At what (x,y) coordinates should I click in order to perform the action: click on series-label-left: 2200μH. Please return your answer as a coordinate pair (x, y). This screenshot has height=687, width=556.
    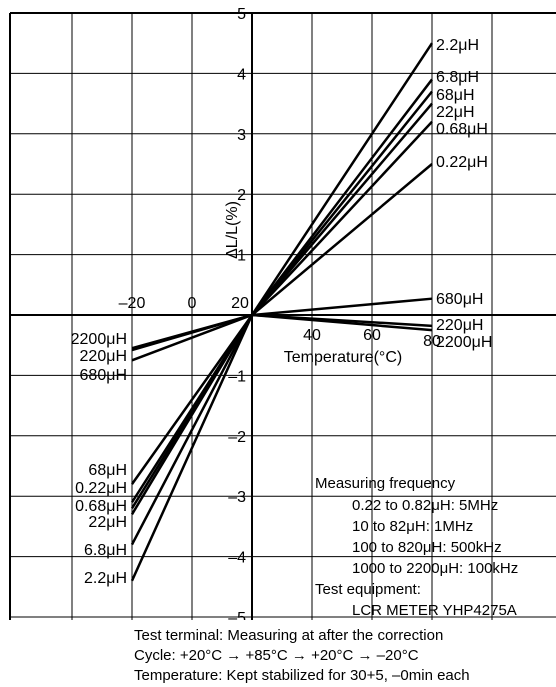
    Looking at the image, I should click on (99, 339).